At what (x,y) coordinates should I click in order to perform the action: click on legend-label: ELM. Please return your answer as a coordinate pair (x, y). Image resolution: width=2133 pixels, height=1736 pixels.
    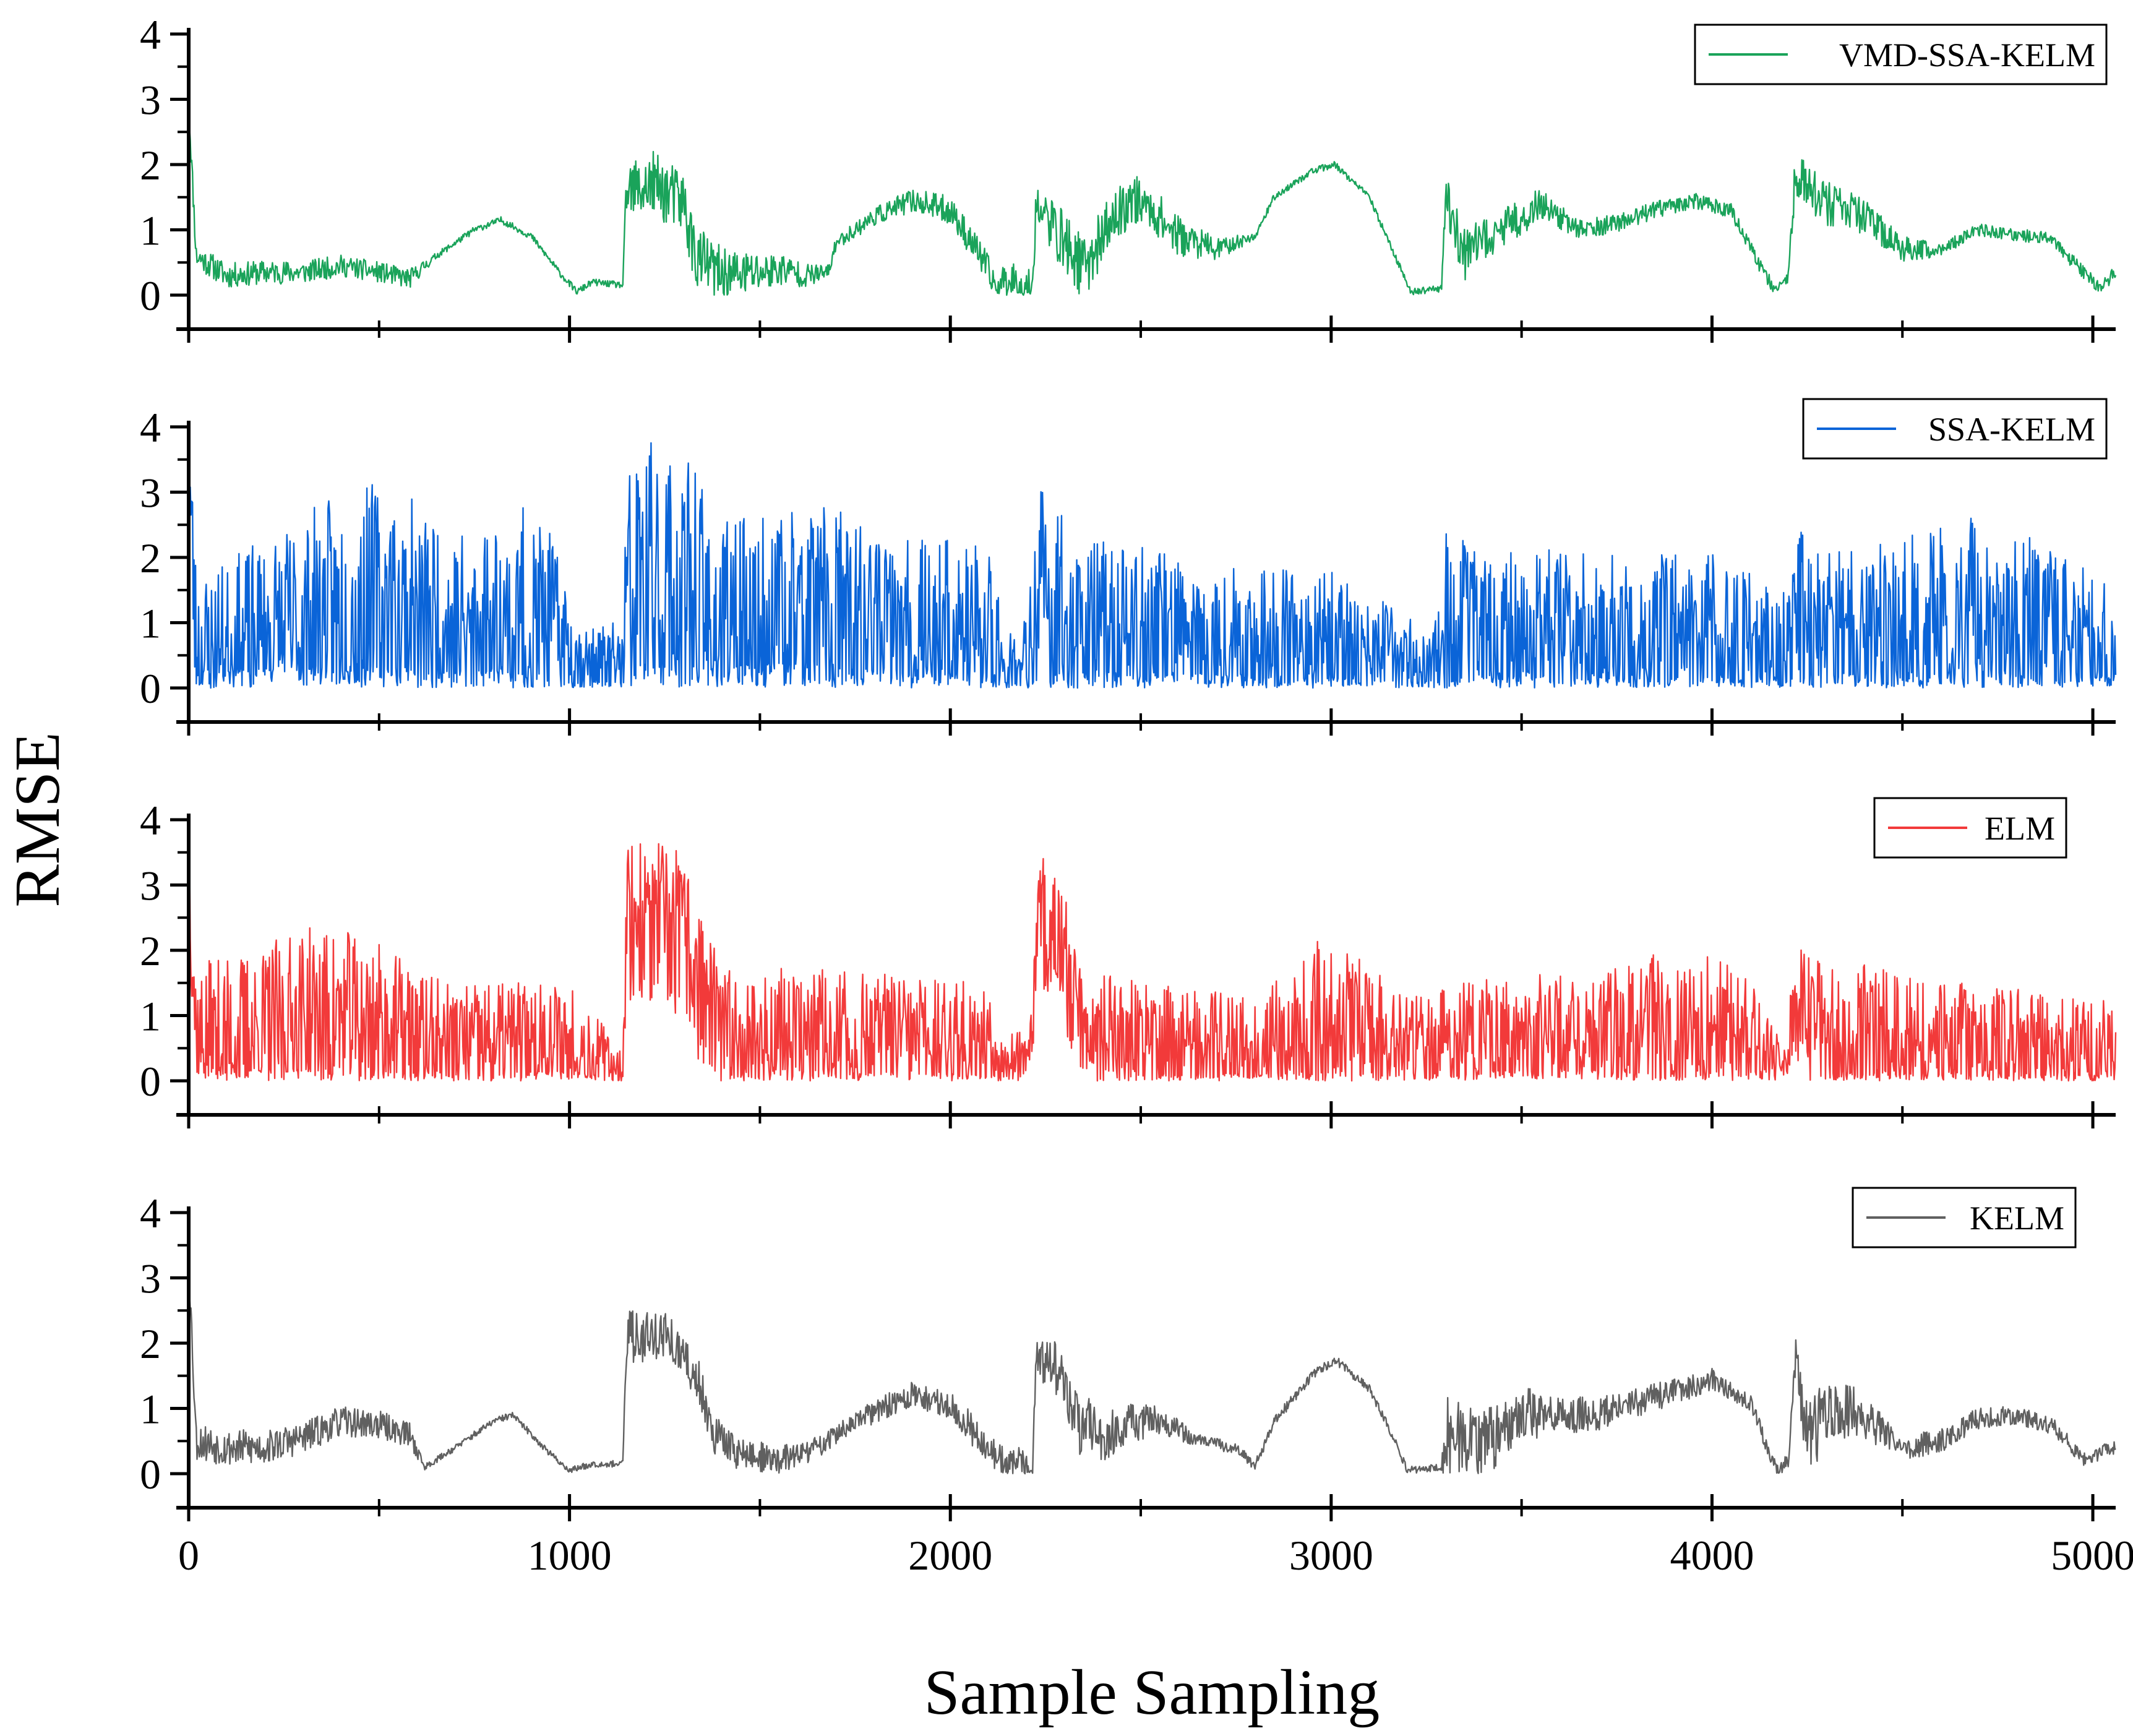
    Looking at the image, I should click on (2020, 828).